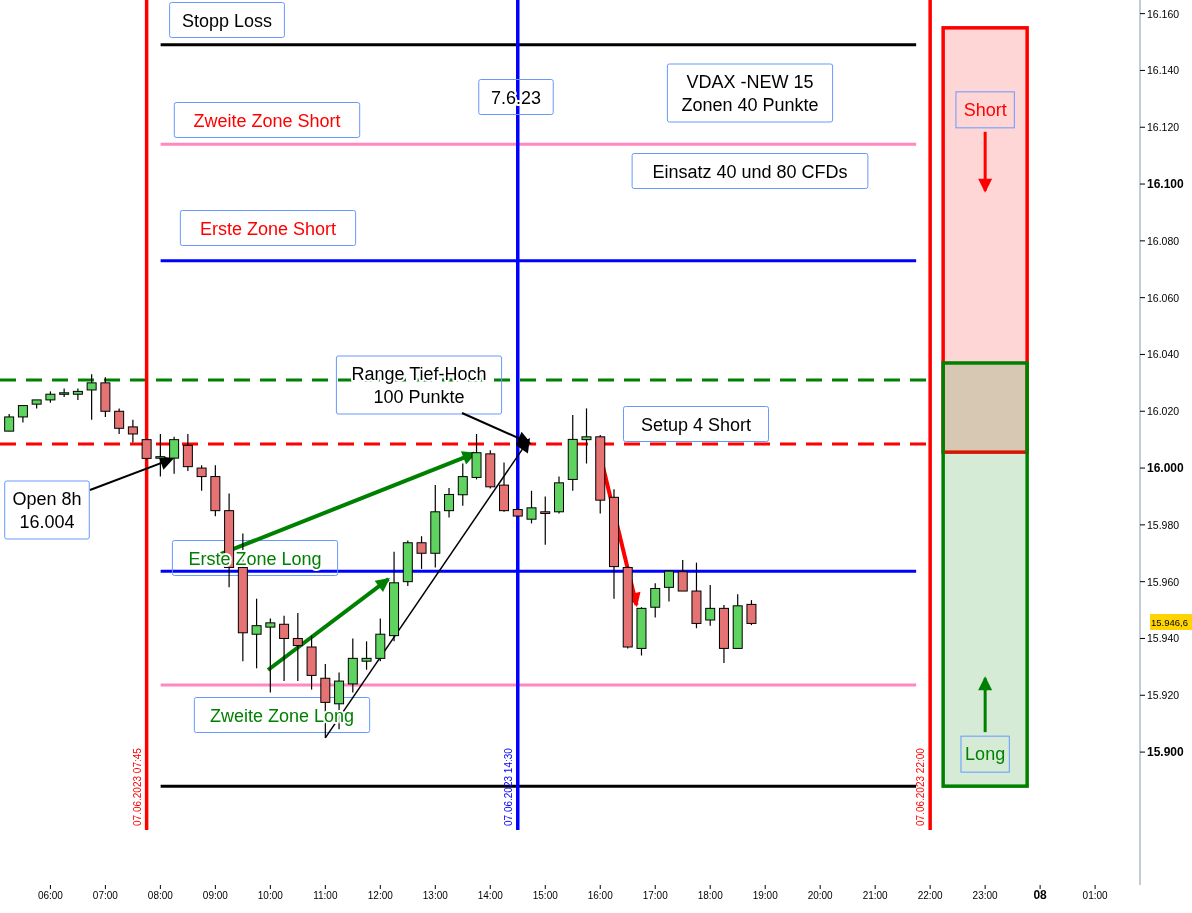 The height and width of the screenshot is (913, 1192). Describe the element at coordinates (1163, 127) in the screenshot. I see `y-tick-label: 16.120` at that location.